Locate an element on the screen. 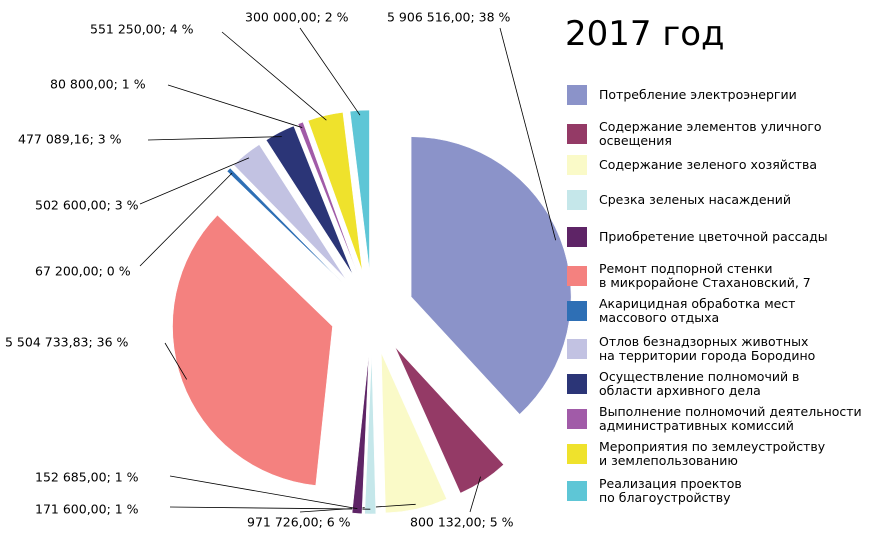  data-label: 502 600,00; 3 % is located at coordinates (87, 205).